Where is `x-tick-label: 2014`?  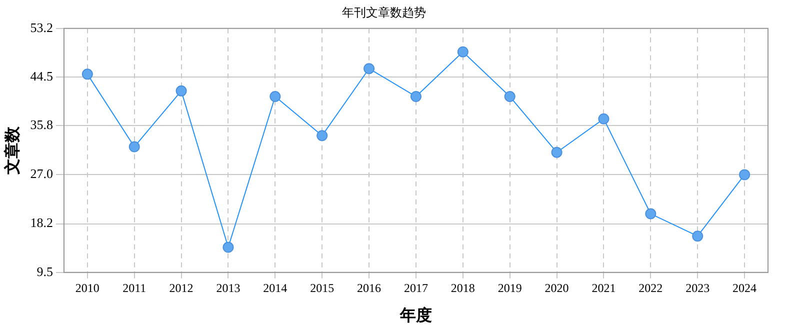 x-tick-label: 2014 is located at coordinates (275, 287).